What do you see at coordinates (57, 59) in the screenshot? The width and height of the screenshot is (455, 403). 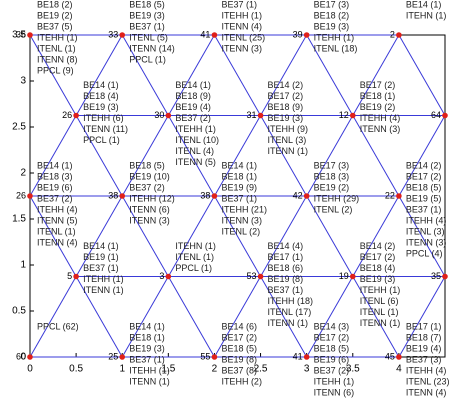 I see `node-note: ITENN (8)` at bounding box center [57, 59].